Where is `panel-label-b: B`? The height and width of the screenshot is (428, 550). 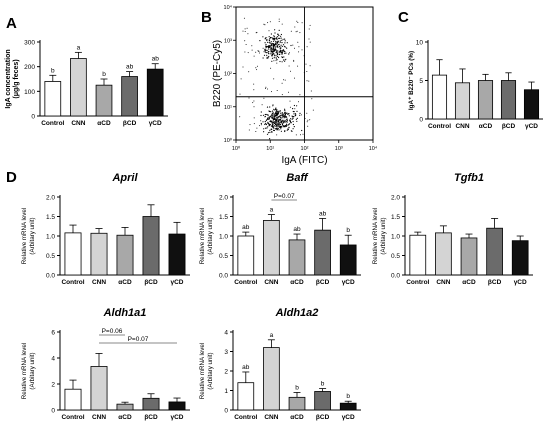
panel-label-b: B is located at coordinates (206, 17).